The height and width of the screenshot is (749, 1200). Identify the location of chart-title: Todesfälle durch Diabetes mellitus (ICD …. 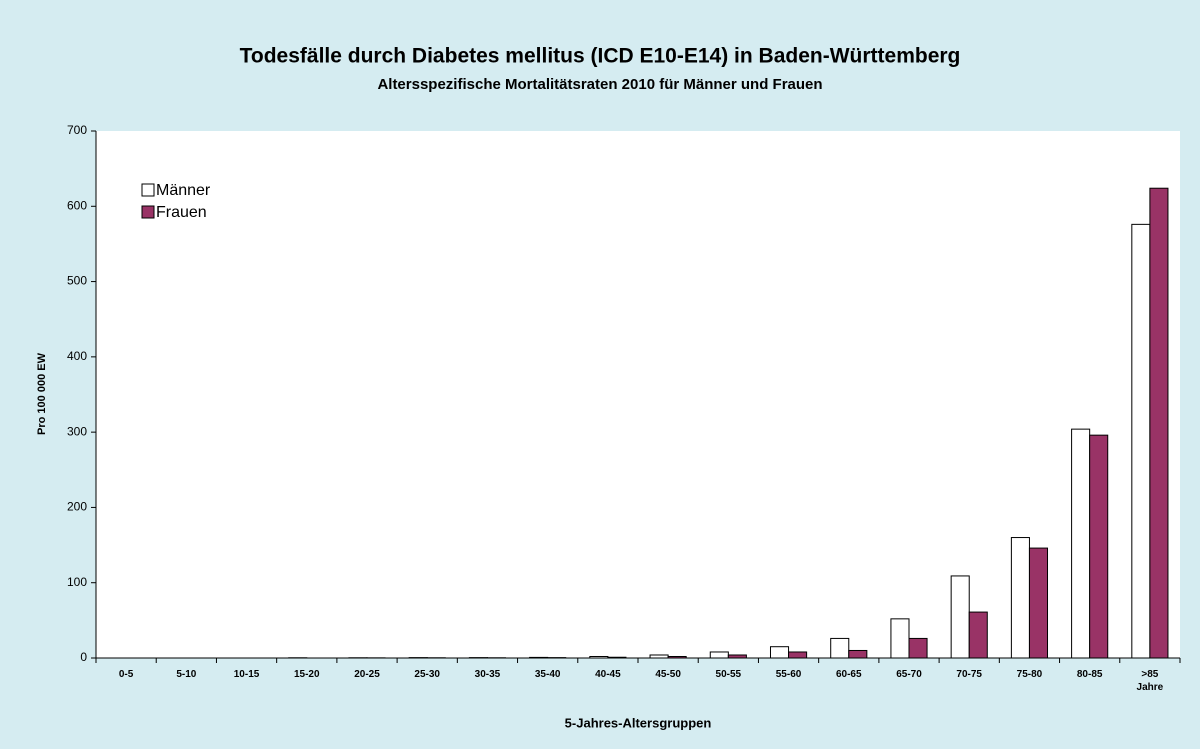
(600, 56).